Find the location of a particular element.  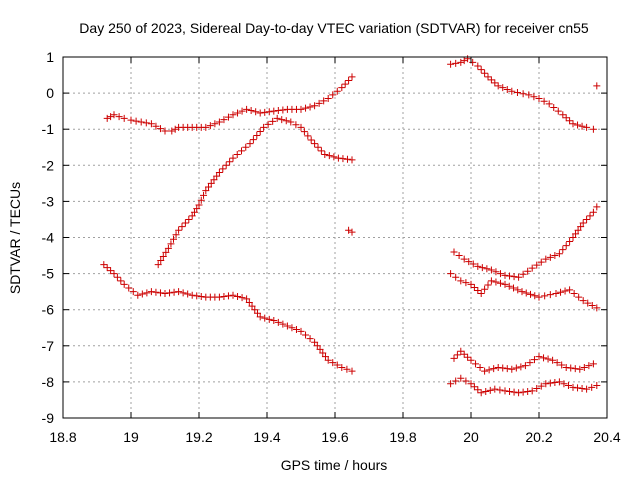

x-tick-label: 19 is located at coordinates (131, 437).